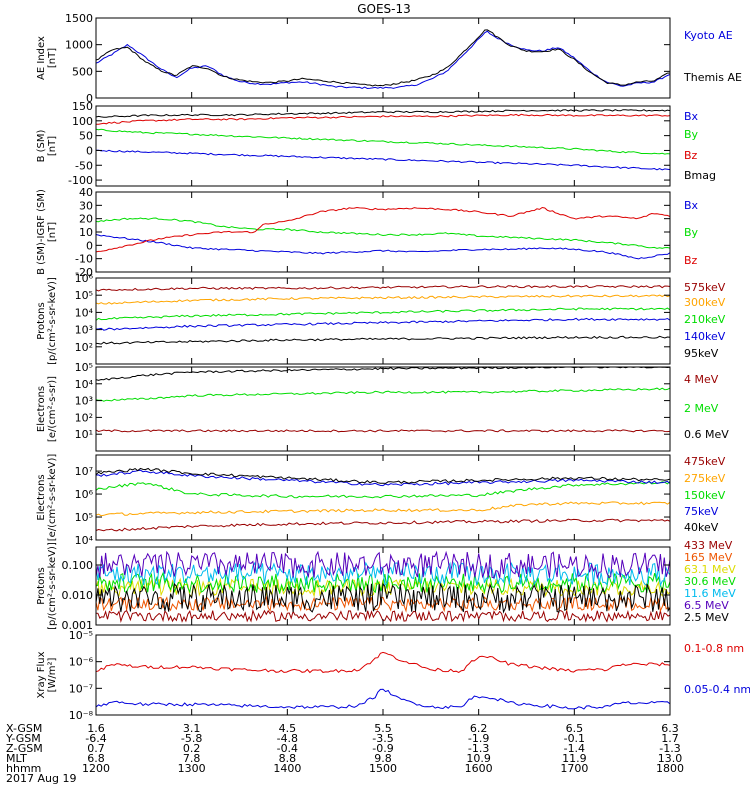 The width and height of the screenshot is (750, 800). I want to click on axis-tick-value: 0.7, so click(96, 748).